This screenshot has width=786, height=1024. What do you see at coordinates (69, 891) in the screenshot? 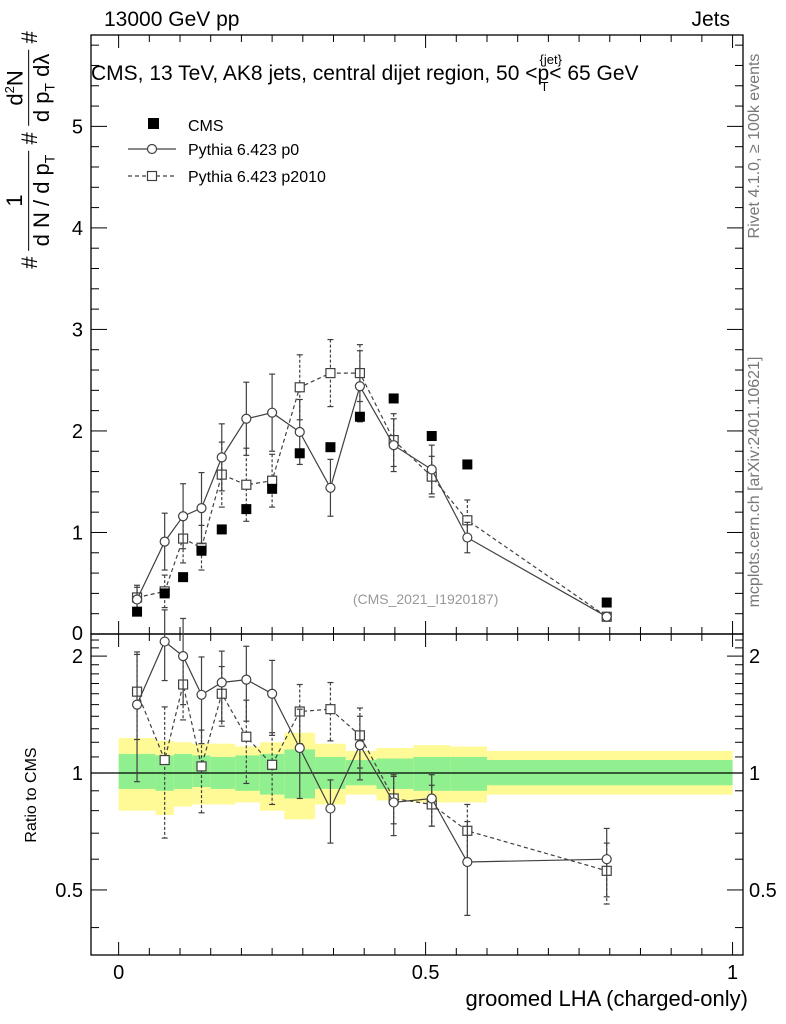
I see `ratio-y-tick-label: 0.5` at bounding box center [69, 891].